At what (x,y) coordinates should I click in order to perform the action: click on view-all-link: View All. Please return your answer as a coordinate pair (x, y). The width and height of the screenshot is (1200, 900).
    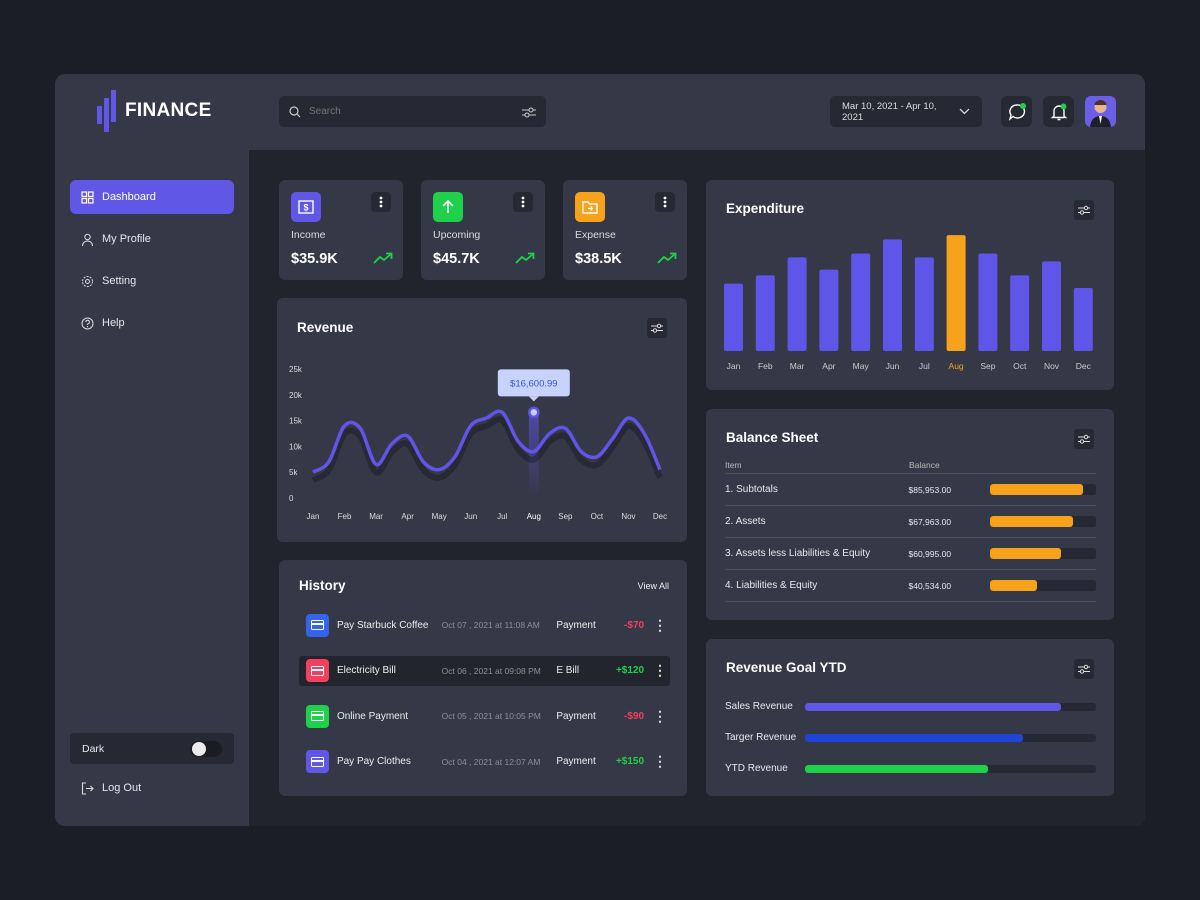
    Looking at the image, I should click on (653, 586).